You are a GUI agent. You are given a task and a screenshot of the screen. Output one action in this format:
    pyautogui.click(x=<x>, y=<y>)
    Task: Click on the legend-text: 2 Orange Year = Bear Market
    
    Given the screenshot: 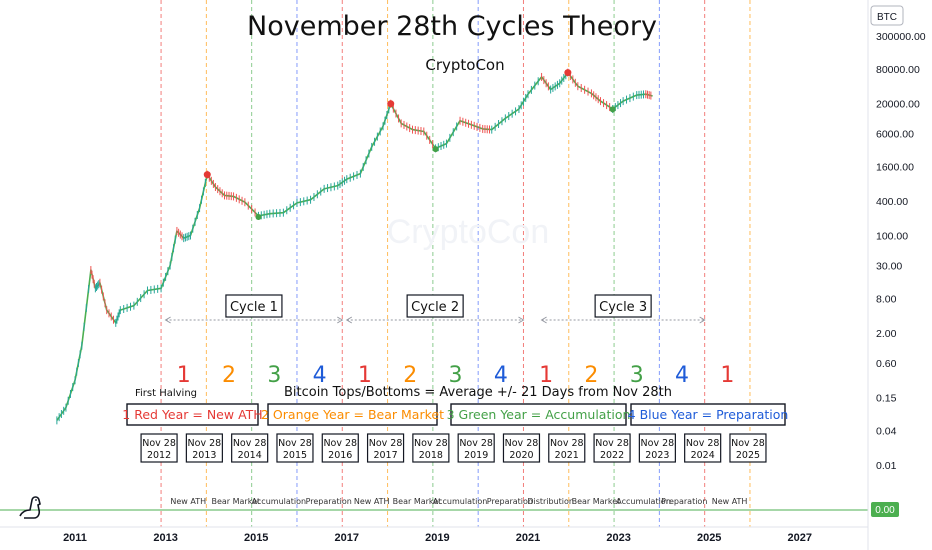 What is the action you would take?
    pyautogui.click(x=352, y=414)
    